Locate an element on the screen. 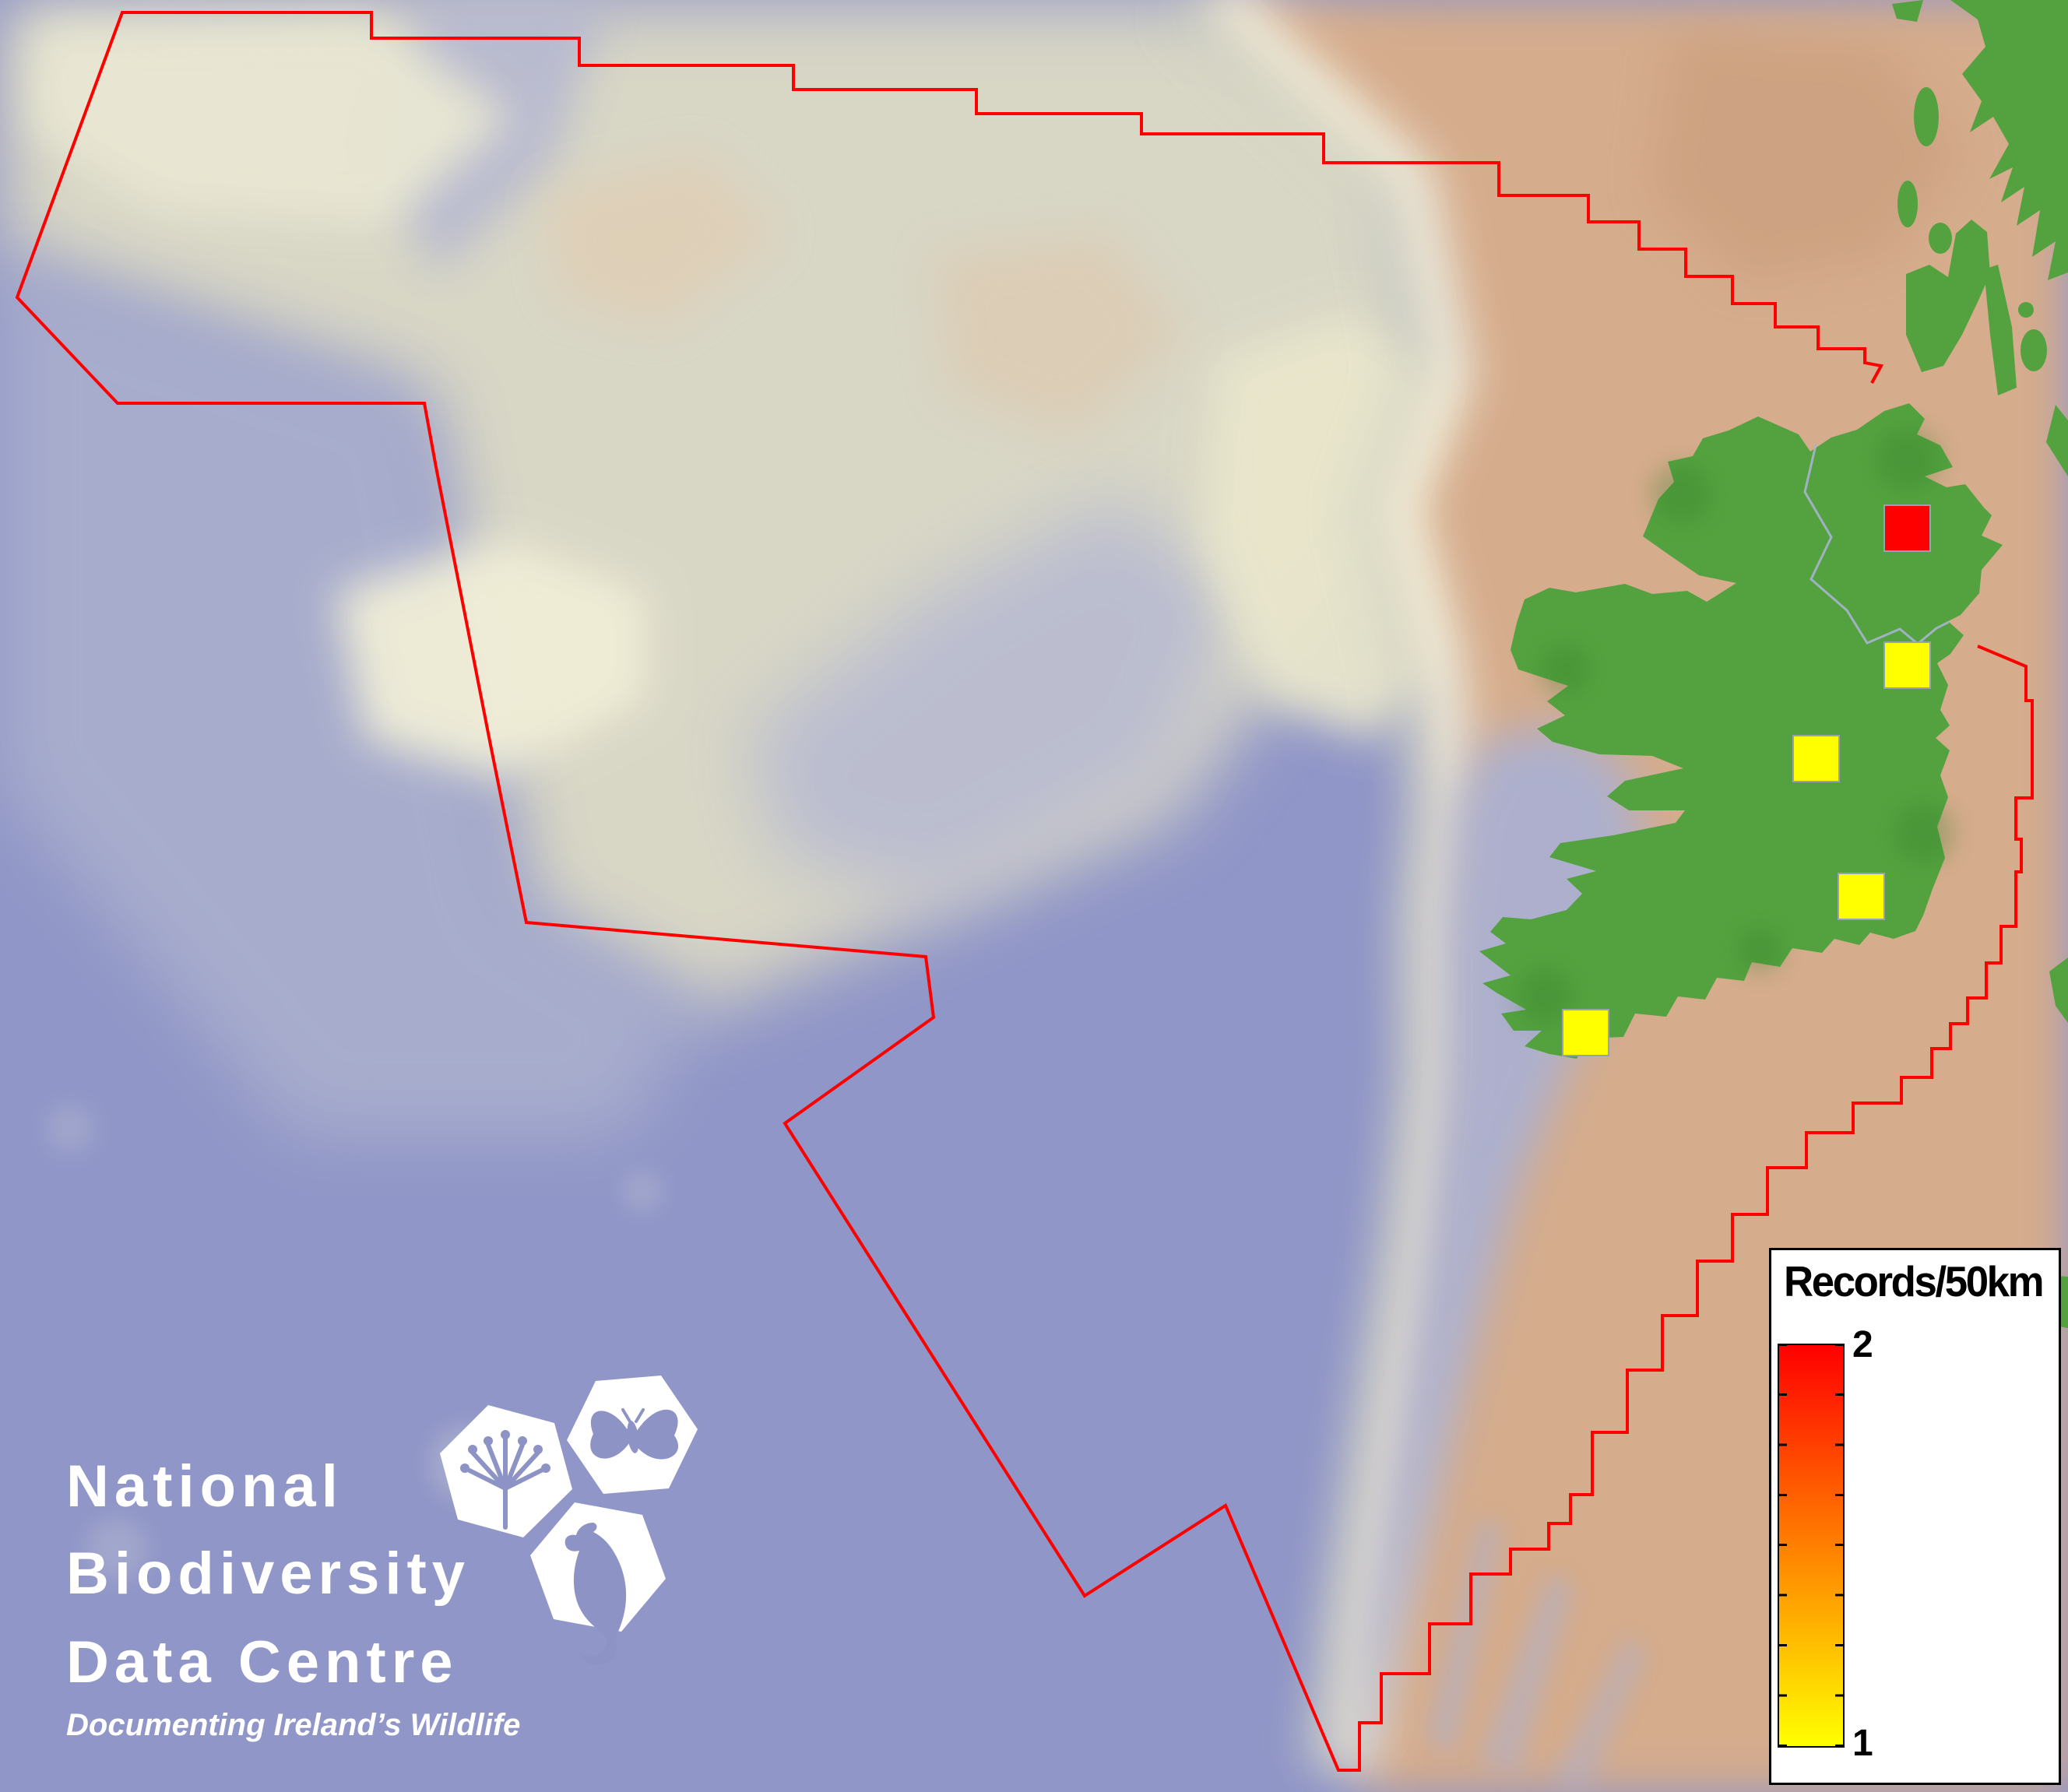  legend-ticks-left is located at coordinates (1783, 1545).